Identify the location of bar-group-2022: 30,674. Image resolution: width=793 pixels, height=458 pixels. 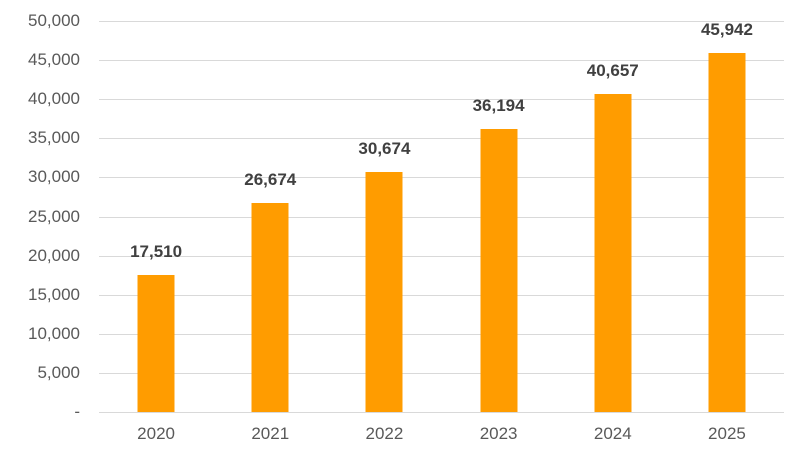
(384, 216).